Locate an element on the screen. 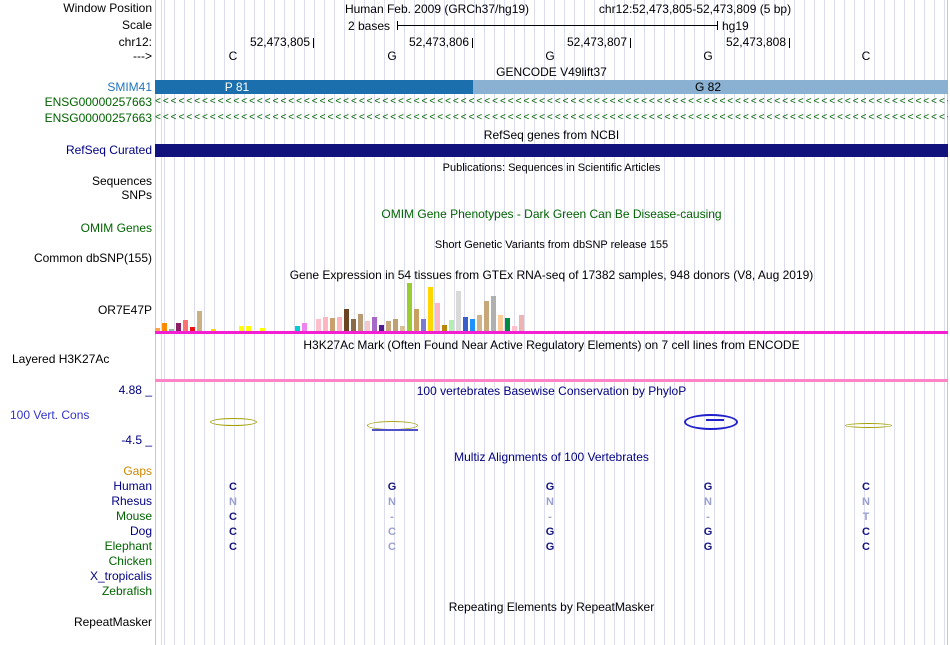 This screenshot has height=645, width=950. window-position-label: Window Position is located at coordinates (107, 8).